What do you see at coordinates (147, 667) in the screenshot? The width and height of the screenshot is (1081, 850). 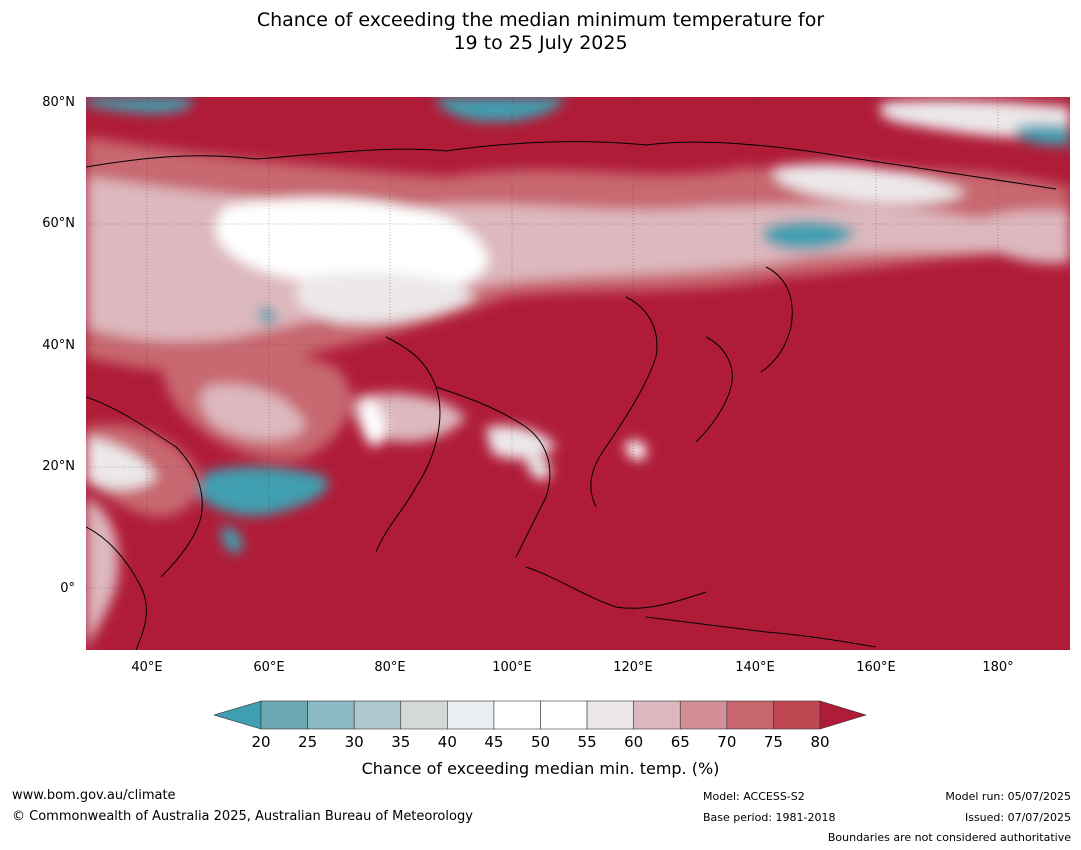 I see `lon-label-40e: 40°E` at bounding box center [147, 667].